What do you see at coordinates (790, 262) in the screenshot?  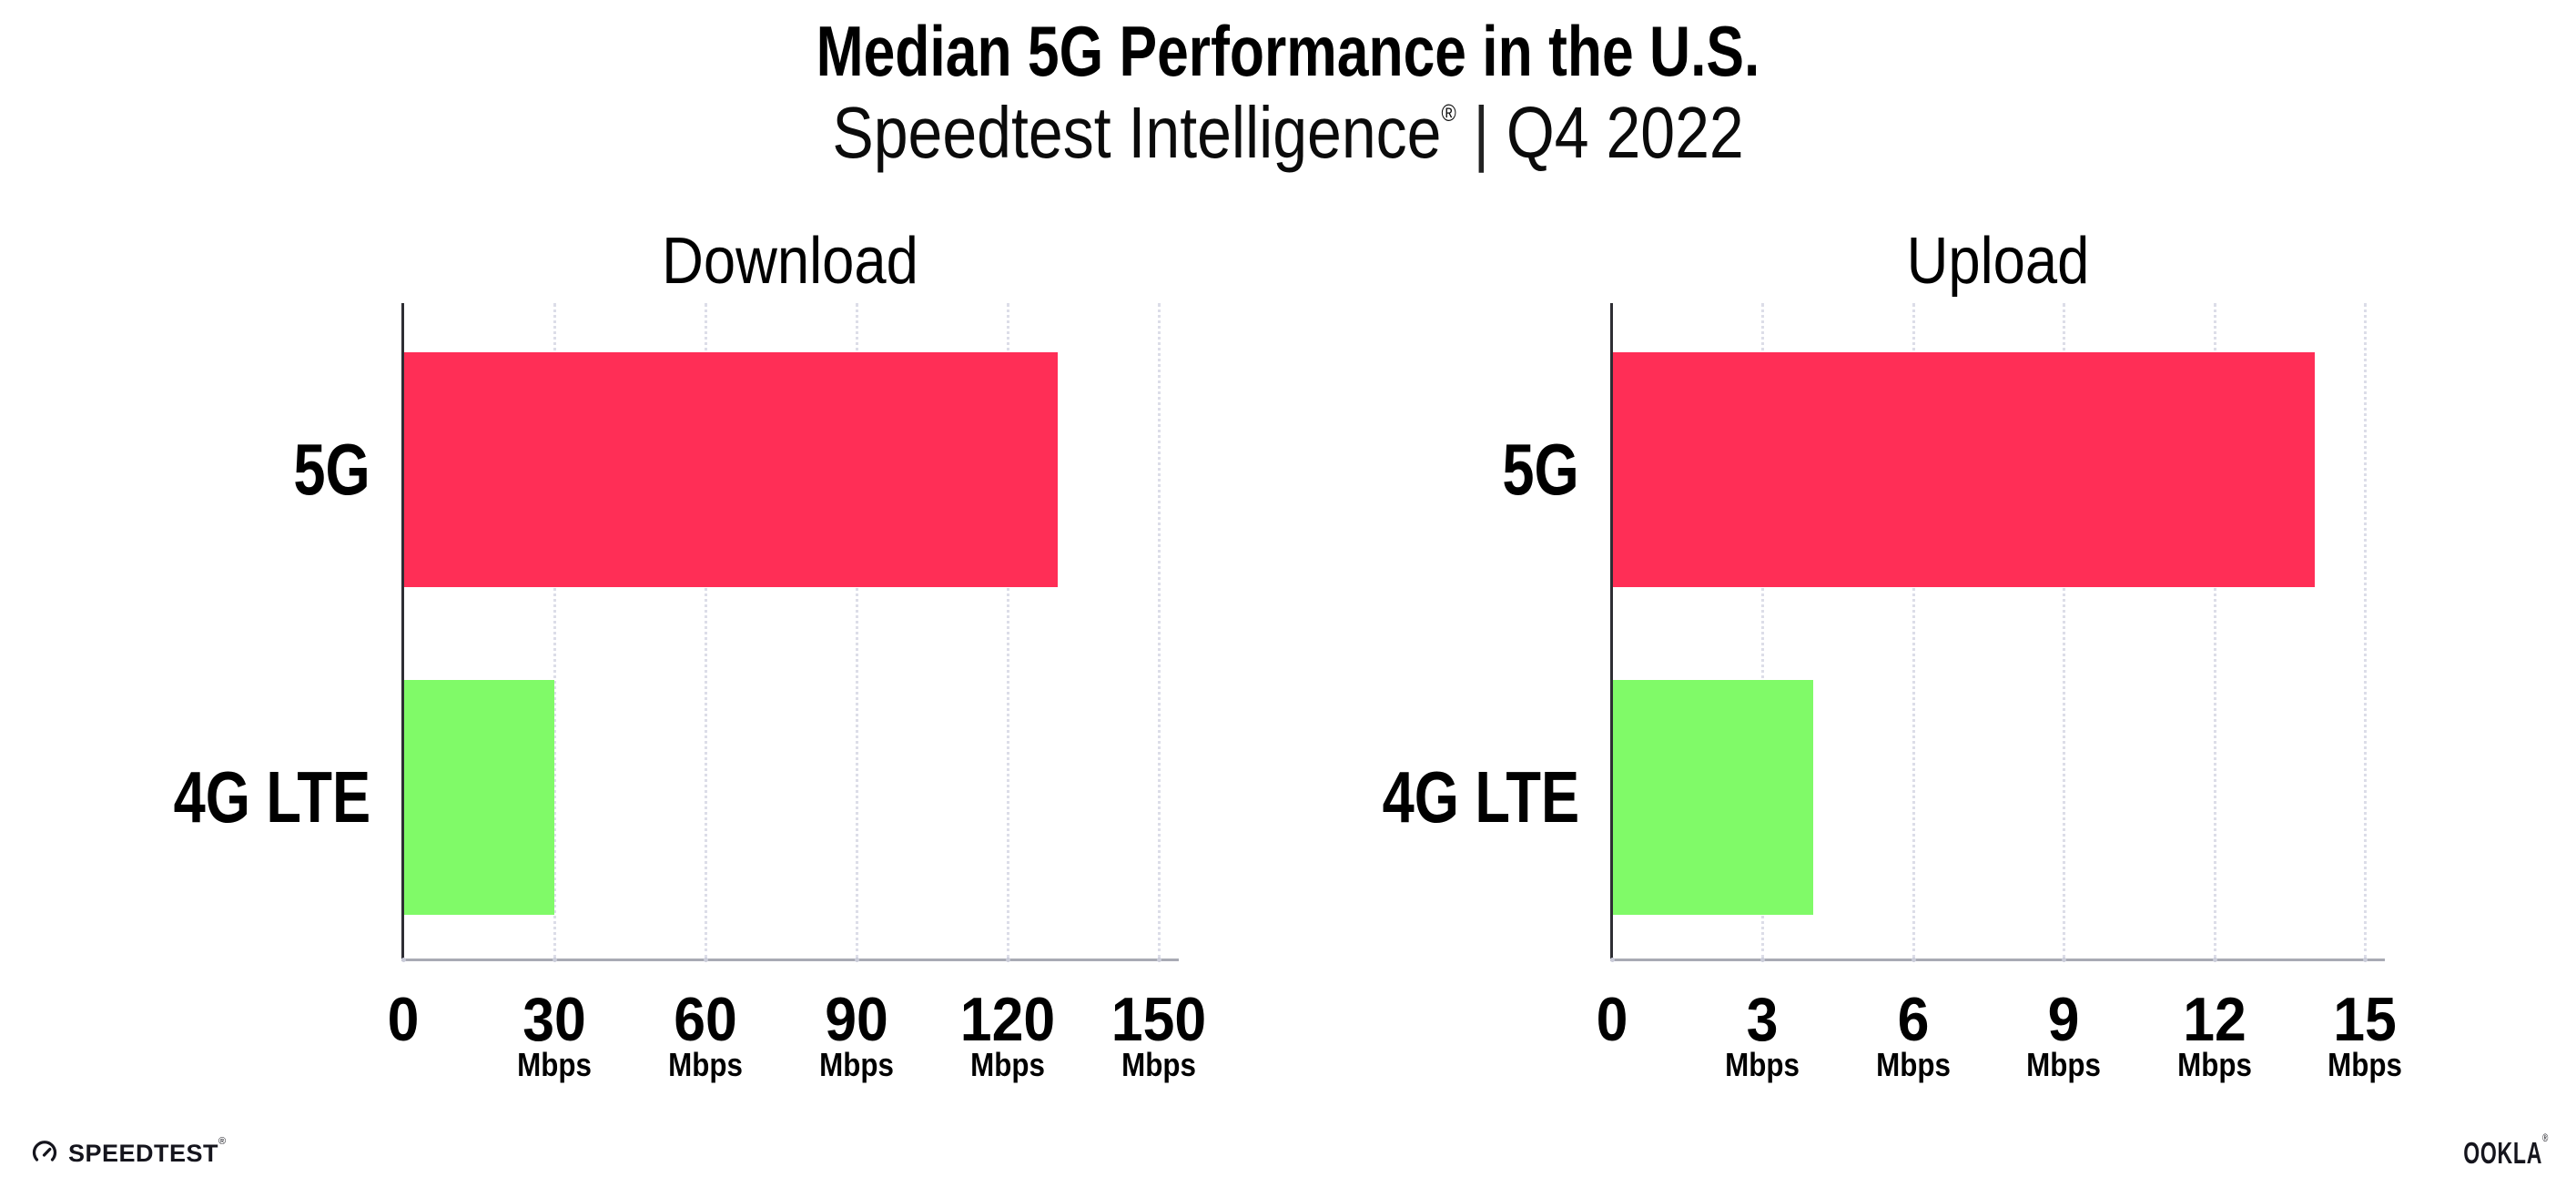 I see `download-chart-title: Download` at bounding box center [790, 262].